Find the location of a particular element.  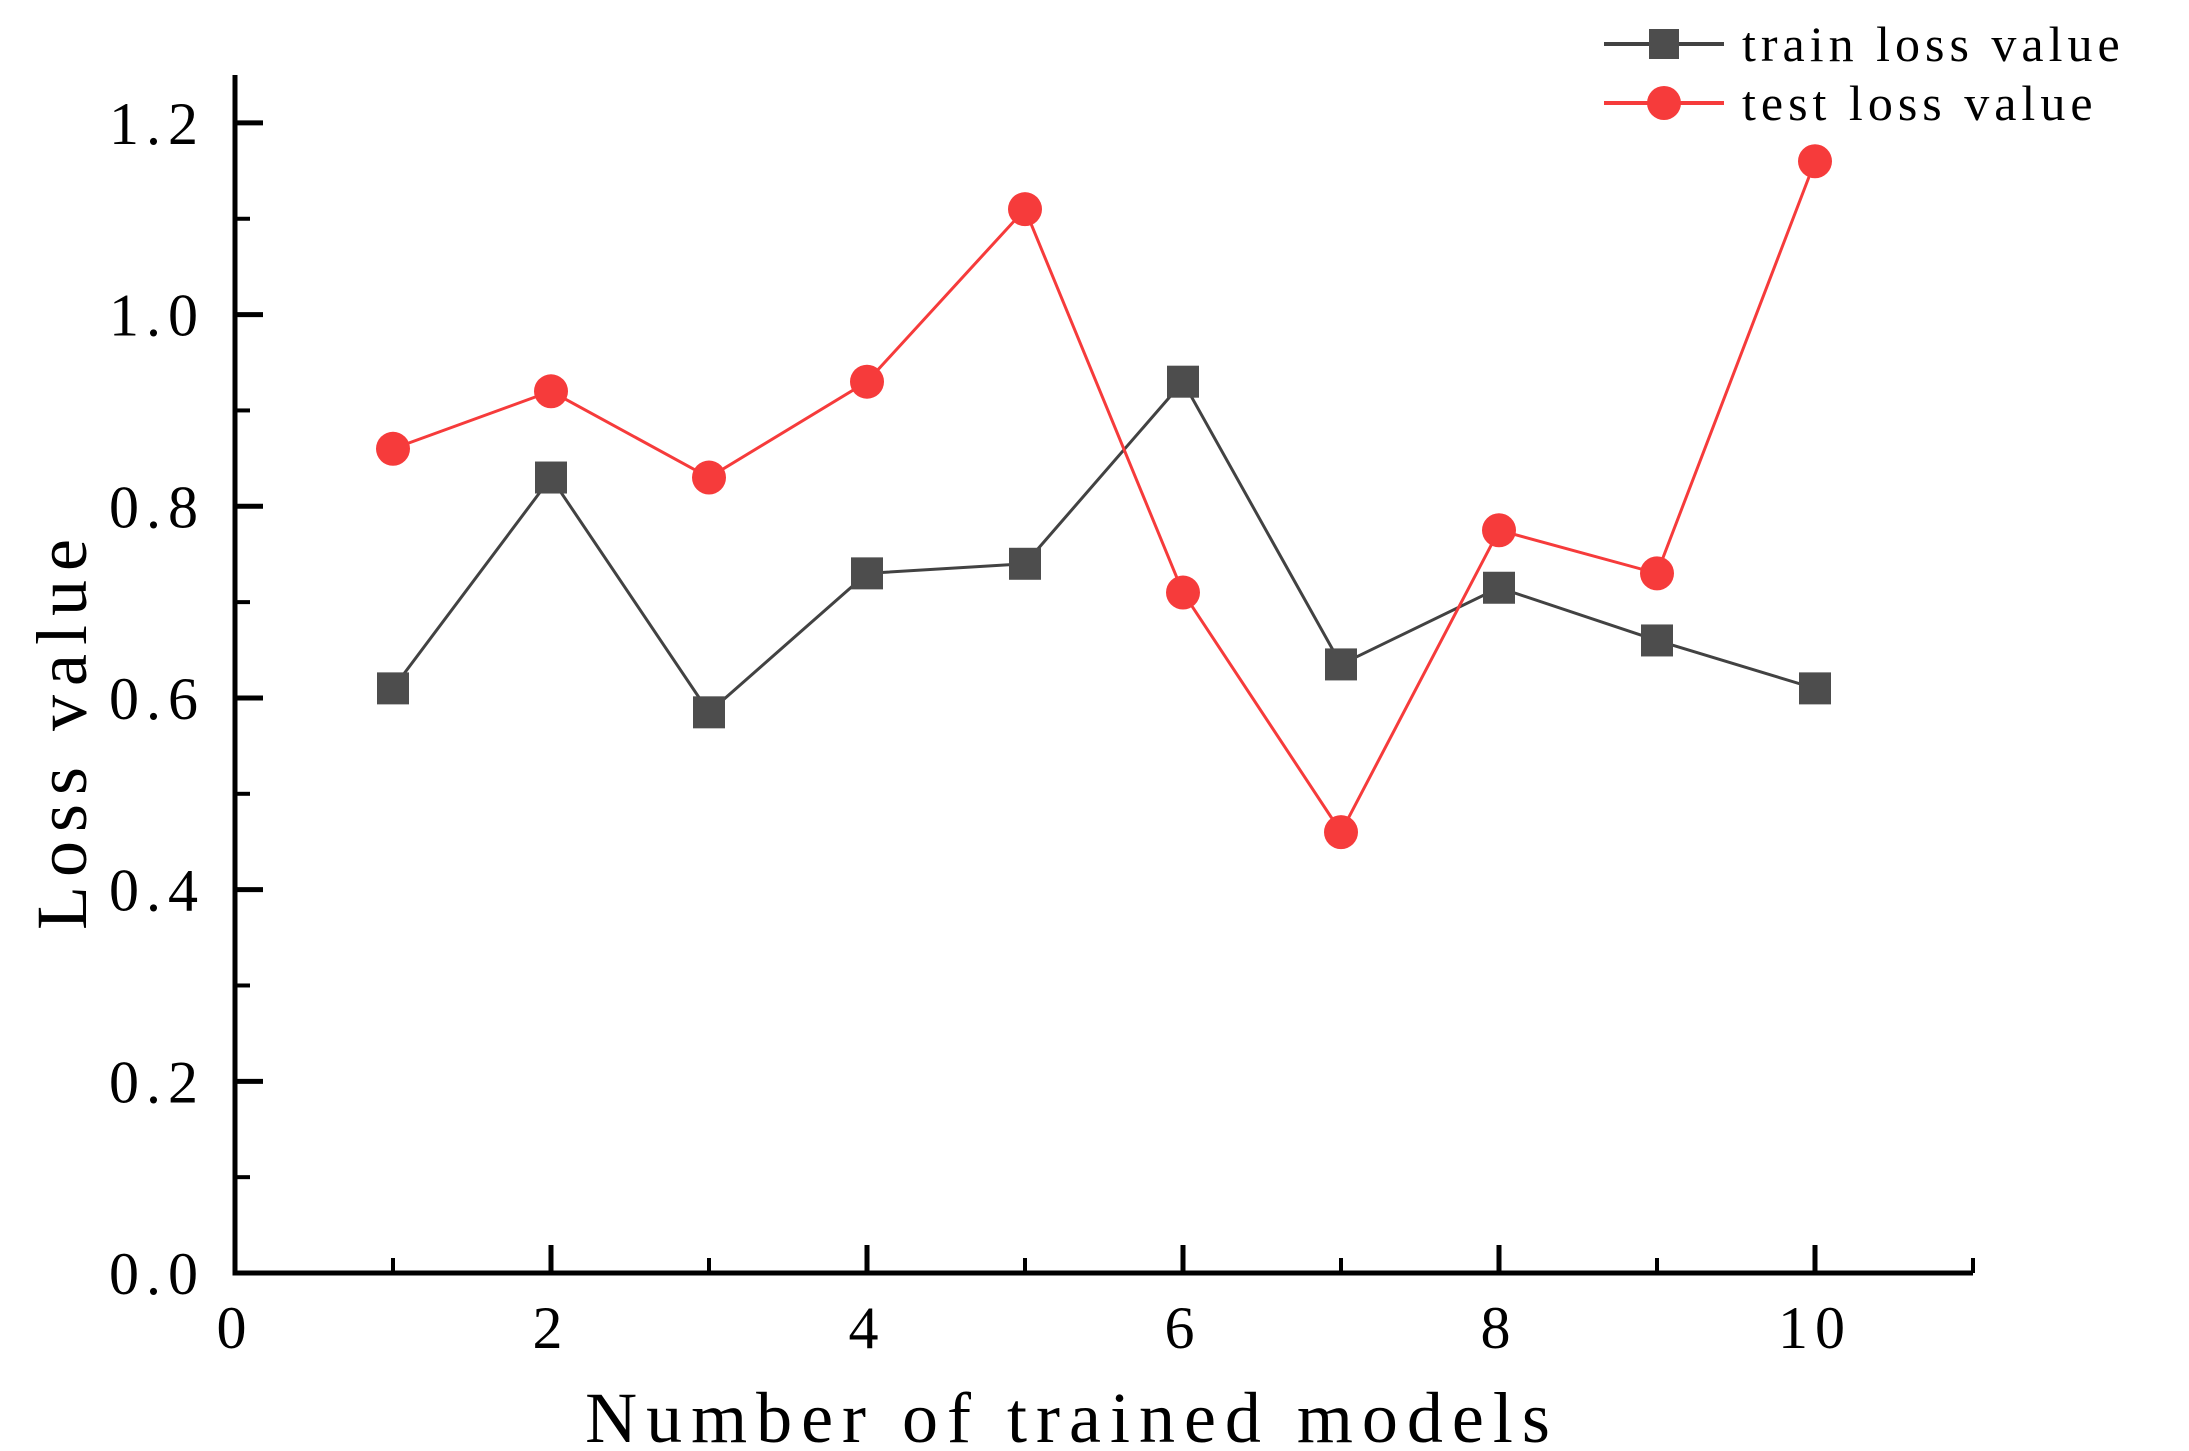

legend-label-test: test loss value is located at coordinates (1920, 102).